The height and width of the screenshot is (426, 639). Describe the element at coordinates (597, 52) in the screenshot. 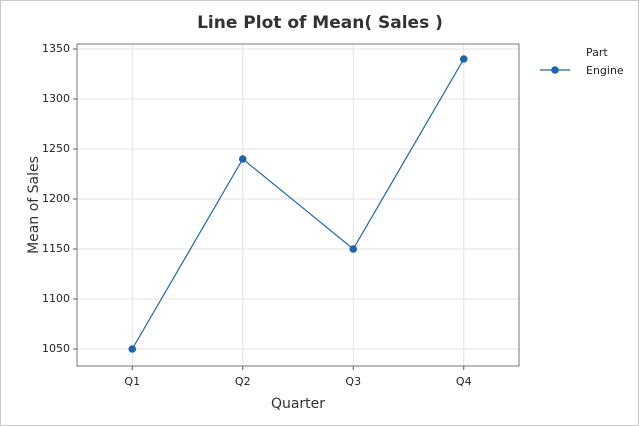

I see `legend-title: Part` at that location.